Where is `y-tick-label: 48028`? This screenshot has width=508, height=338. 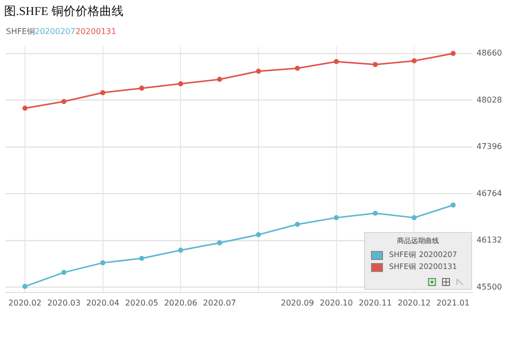
y-tick-label: 48028 is located at coordinates (489, 99).